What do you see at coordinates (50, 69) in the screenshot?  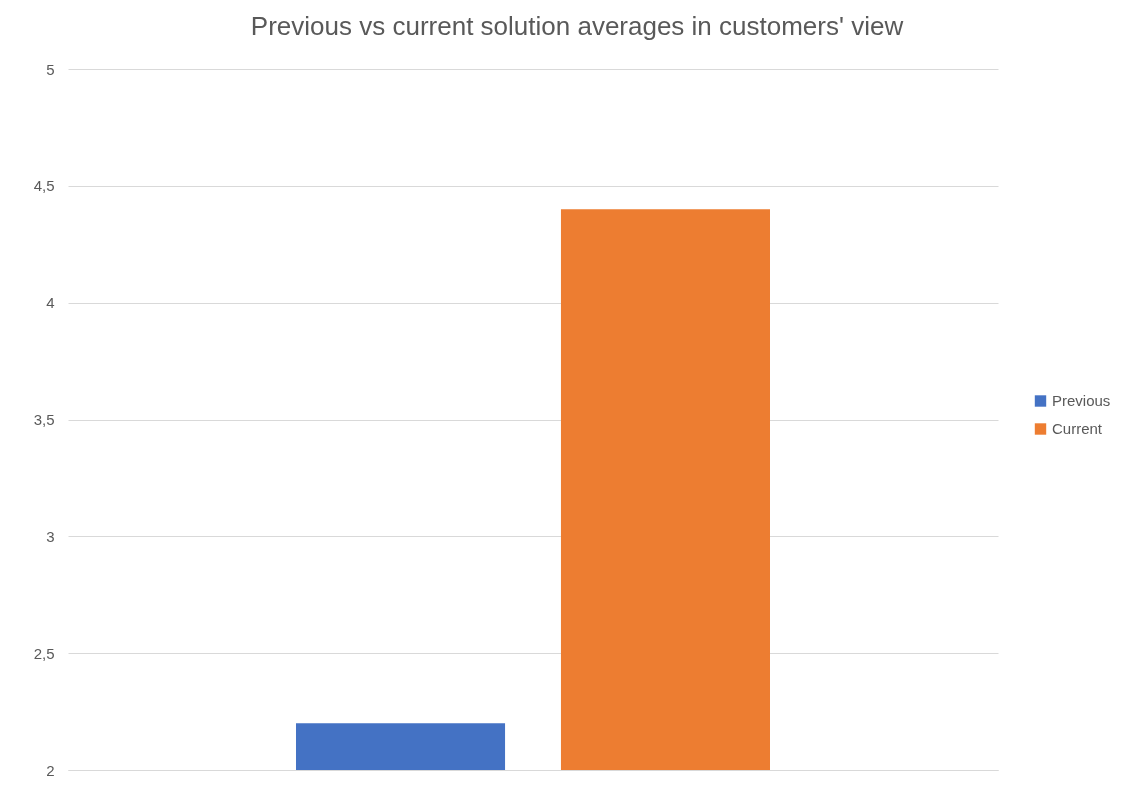 I see `y-tick-label: 5` at bounding box center [50, 69].